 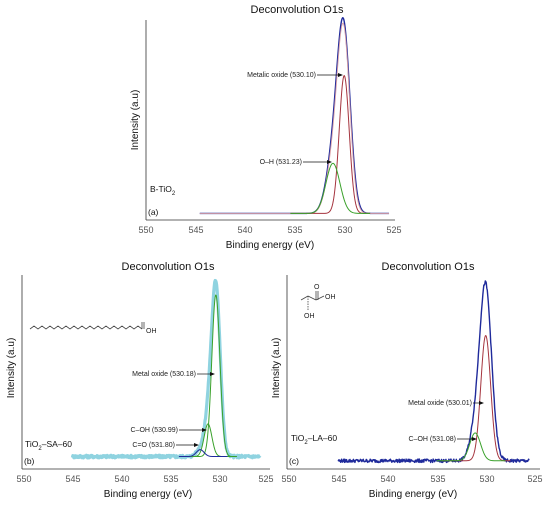 What do you see at coordinates (323, 438) in the screenshot?
I see `sample-tail: –LA–60` at bounding box center [323, 438].